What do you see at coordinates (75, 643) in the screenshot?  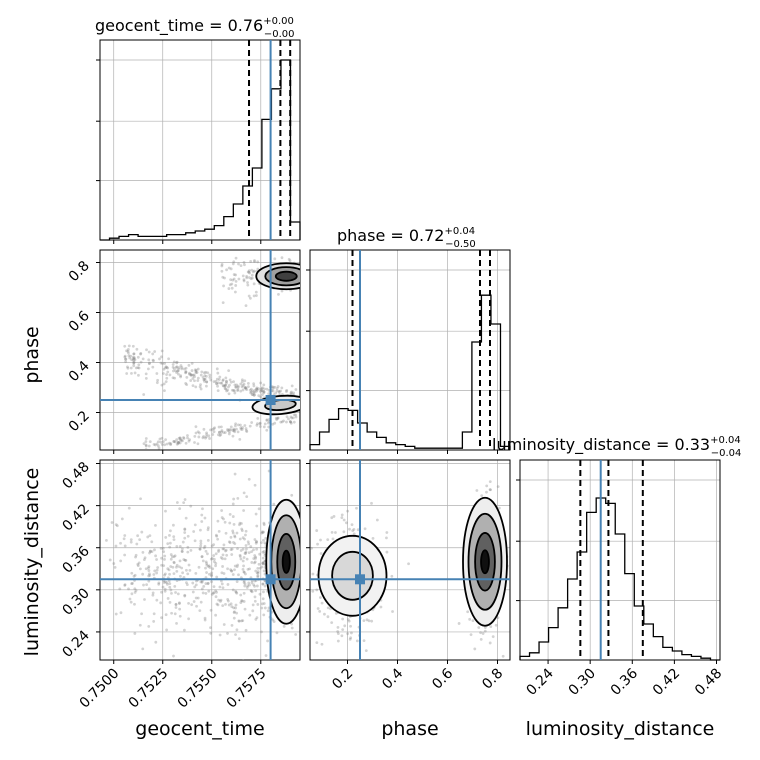 I see `y-tick-label-luminosity_distance: 0.24` at bounding box center [75, 643].